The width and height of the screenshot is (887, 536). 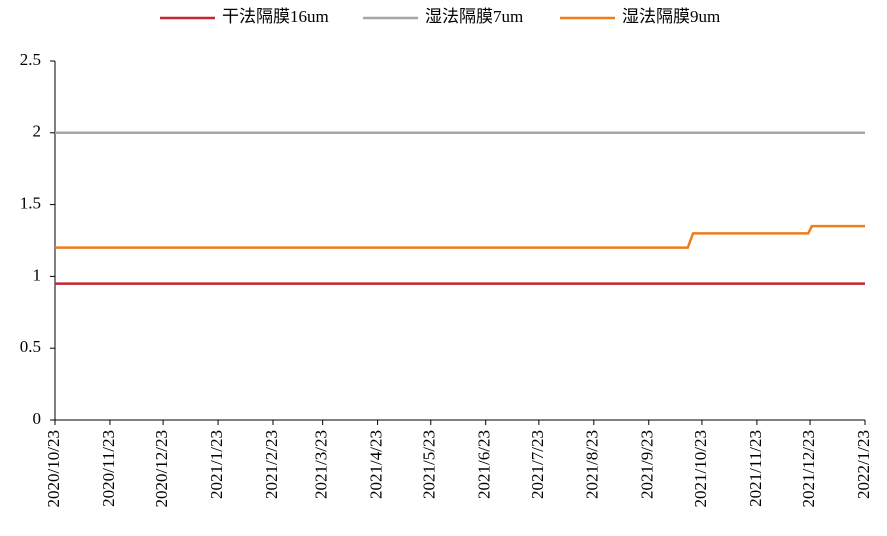 I want to click on y-tick-label: 0.5, so click(x=30, y=346).